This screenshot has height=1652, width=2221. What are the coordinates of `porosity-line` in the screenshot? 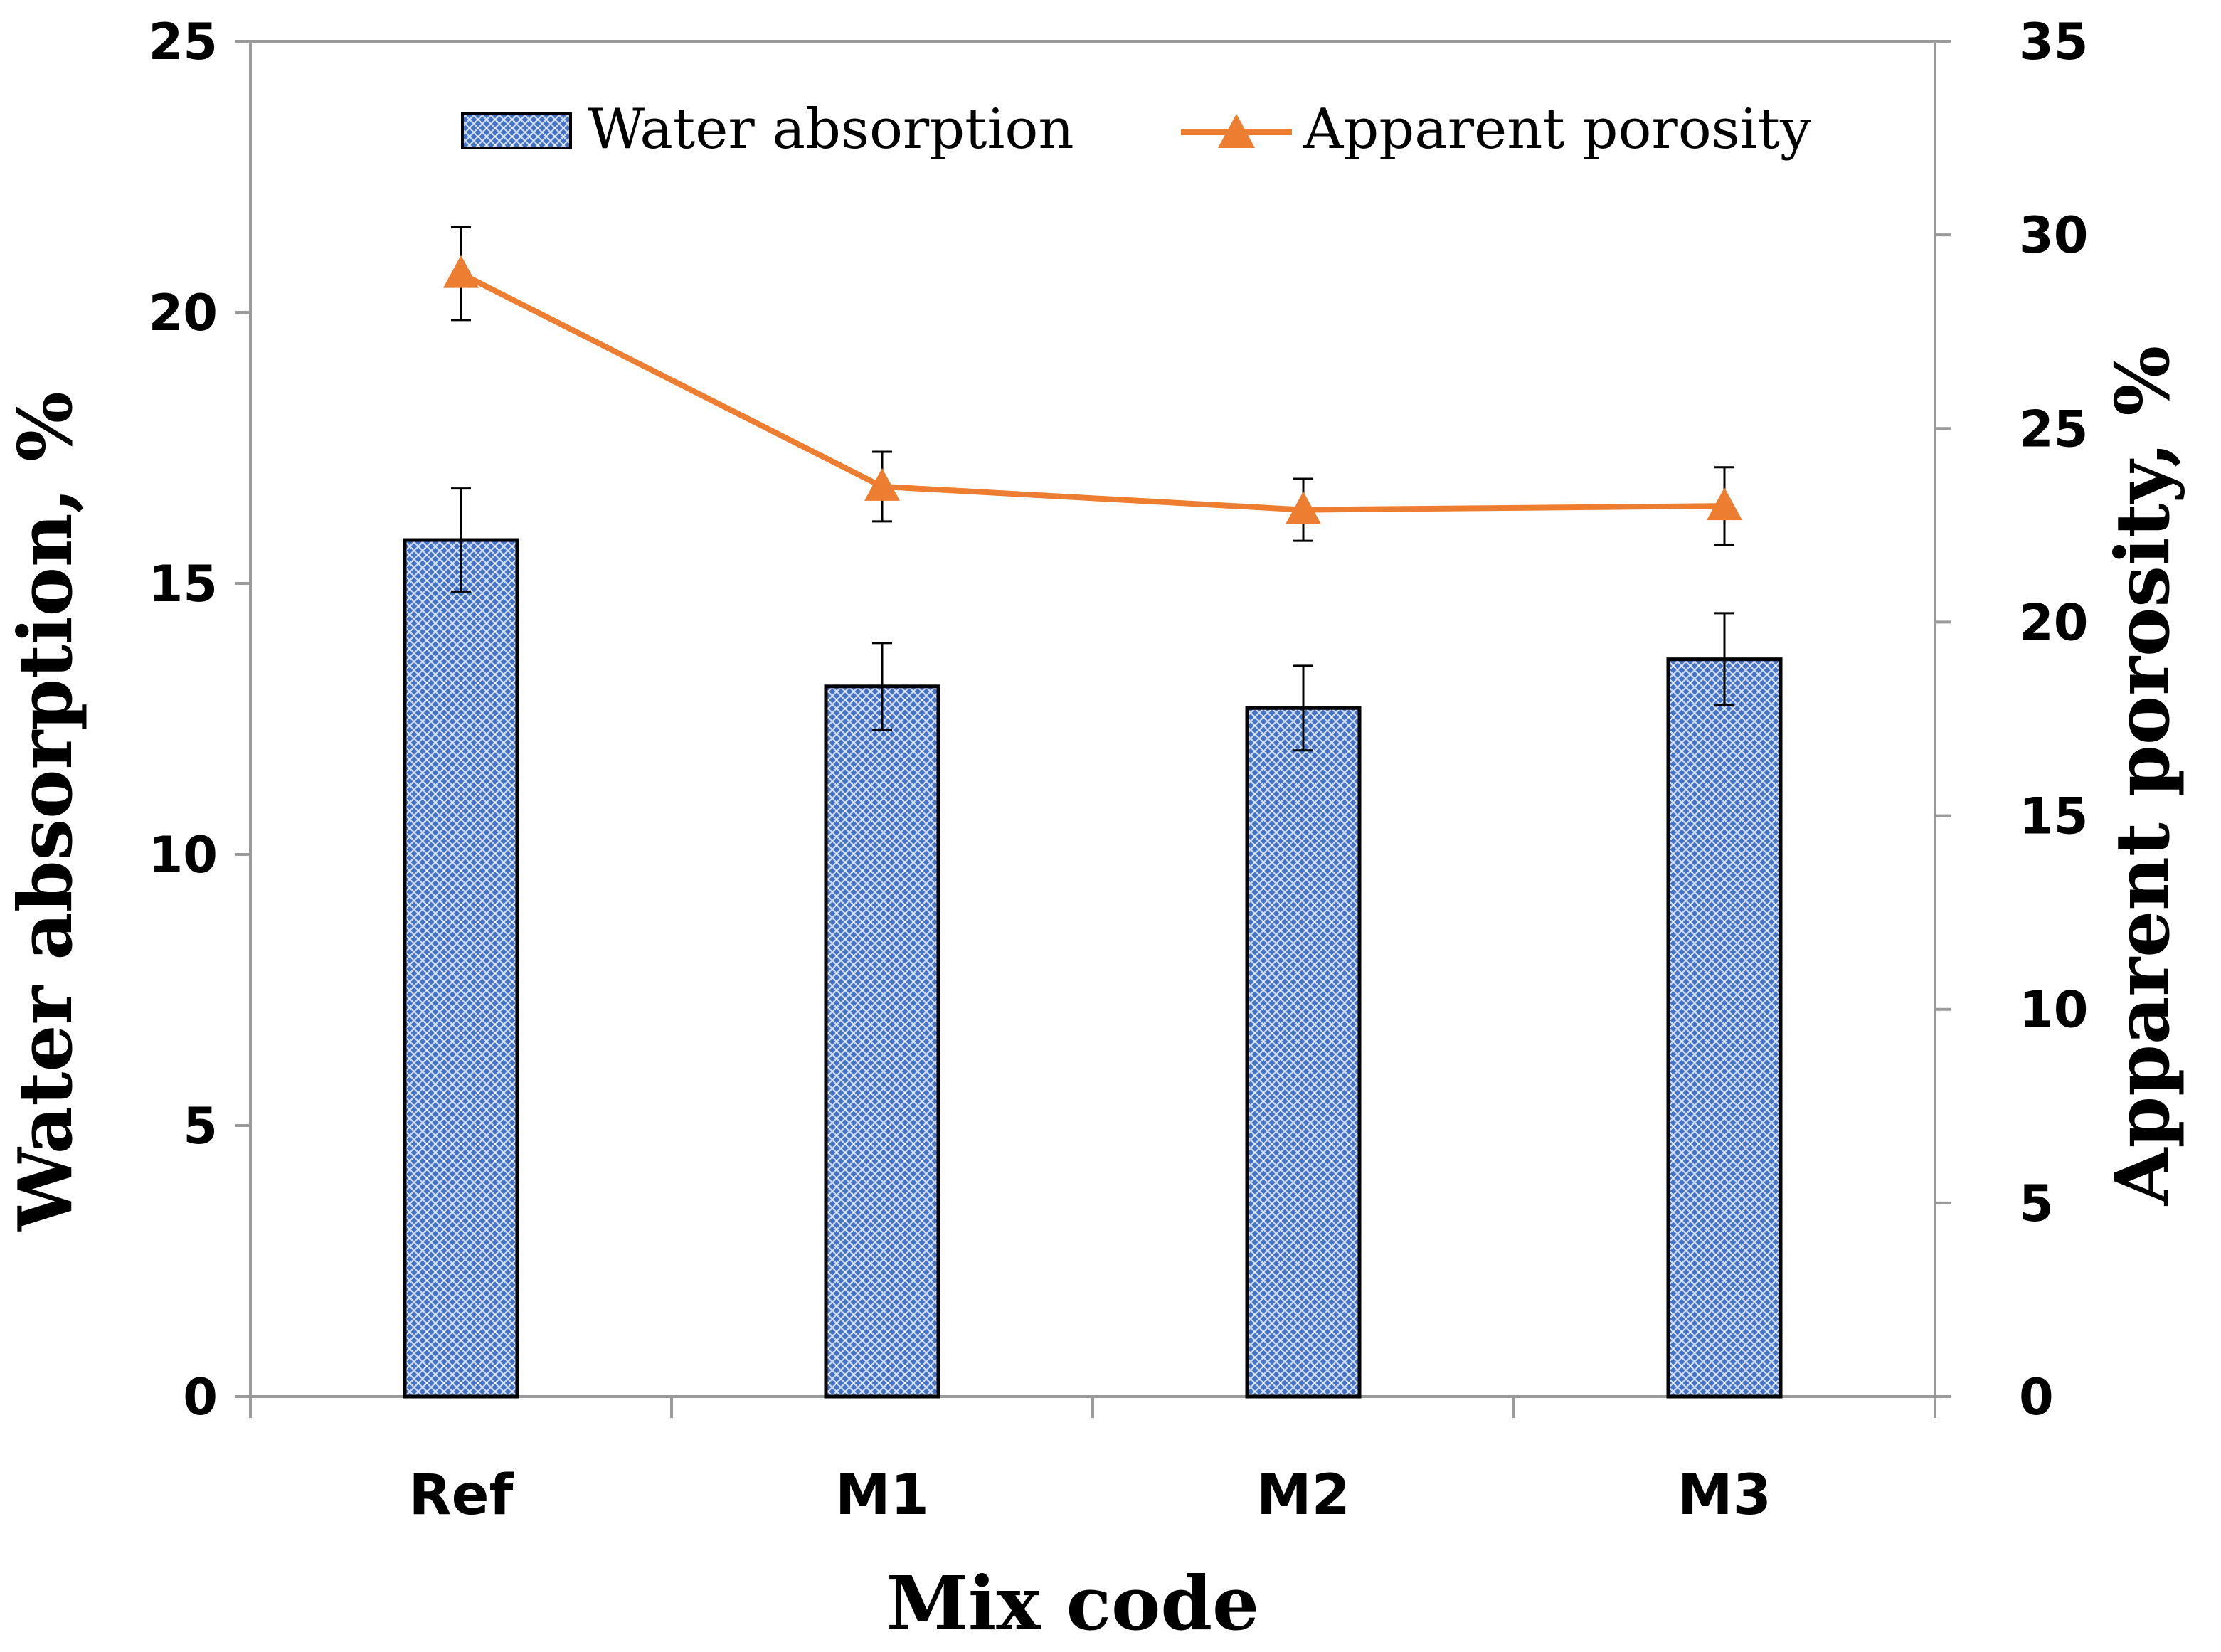 It's located at (1092, 392).